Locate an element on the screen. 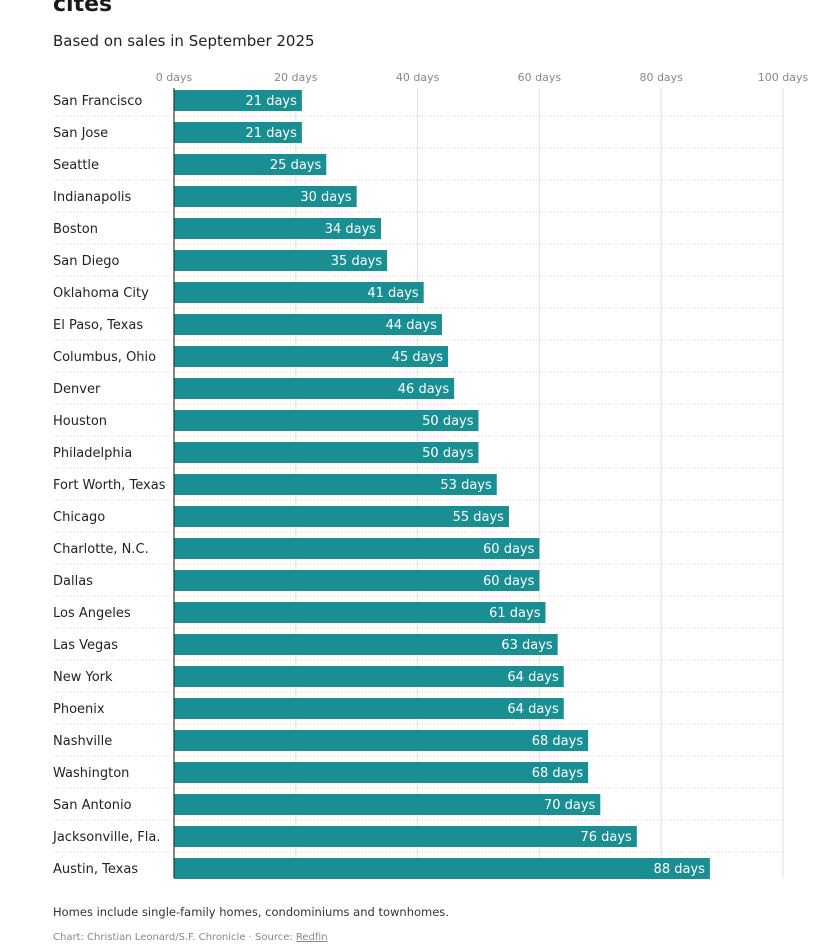 The height and width of the screenshot is (947, 837). bar-value-label: 55 days is located at coordinates (479, 517).